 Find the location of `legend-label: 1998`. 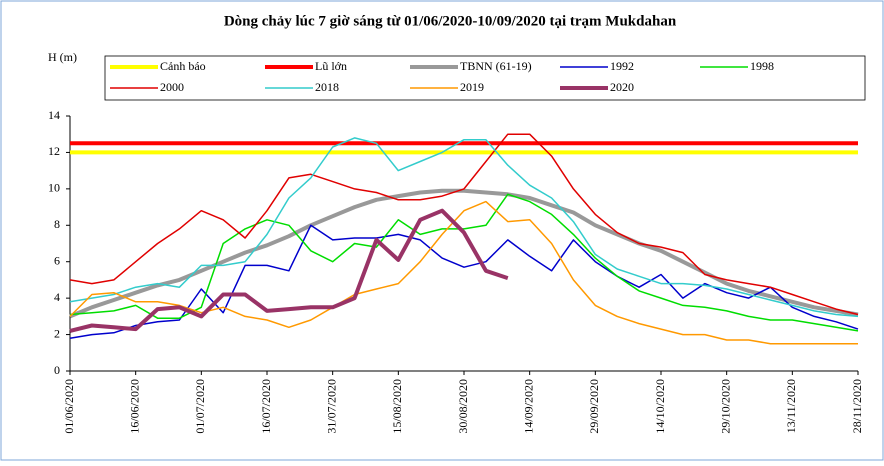

legend-label: 1998 is located at coordinates (762, 66).